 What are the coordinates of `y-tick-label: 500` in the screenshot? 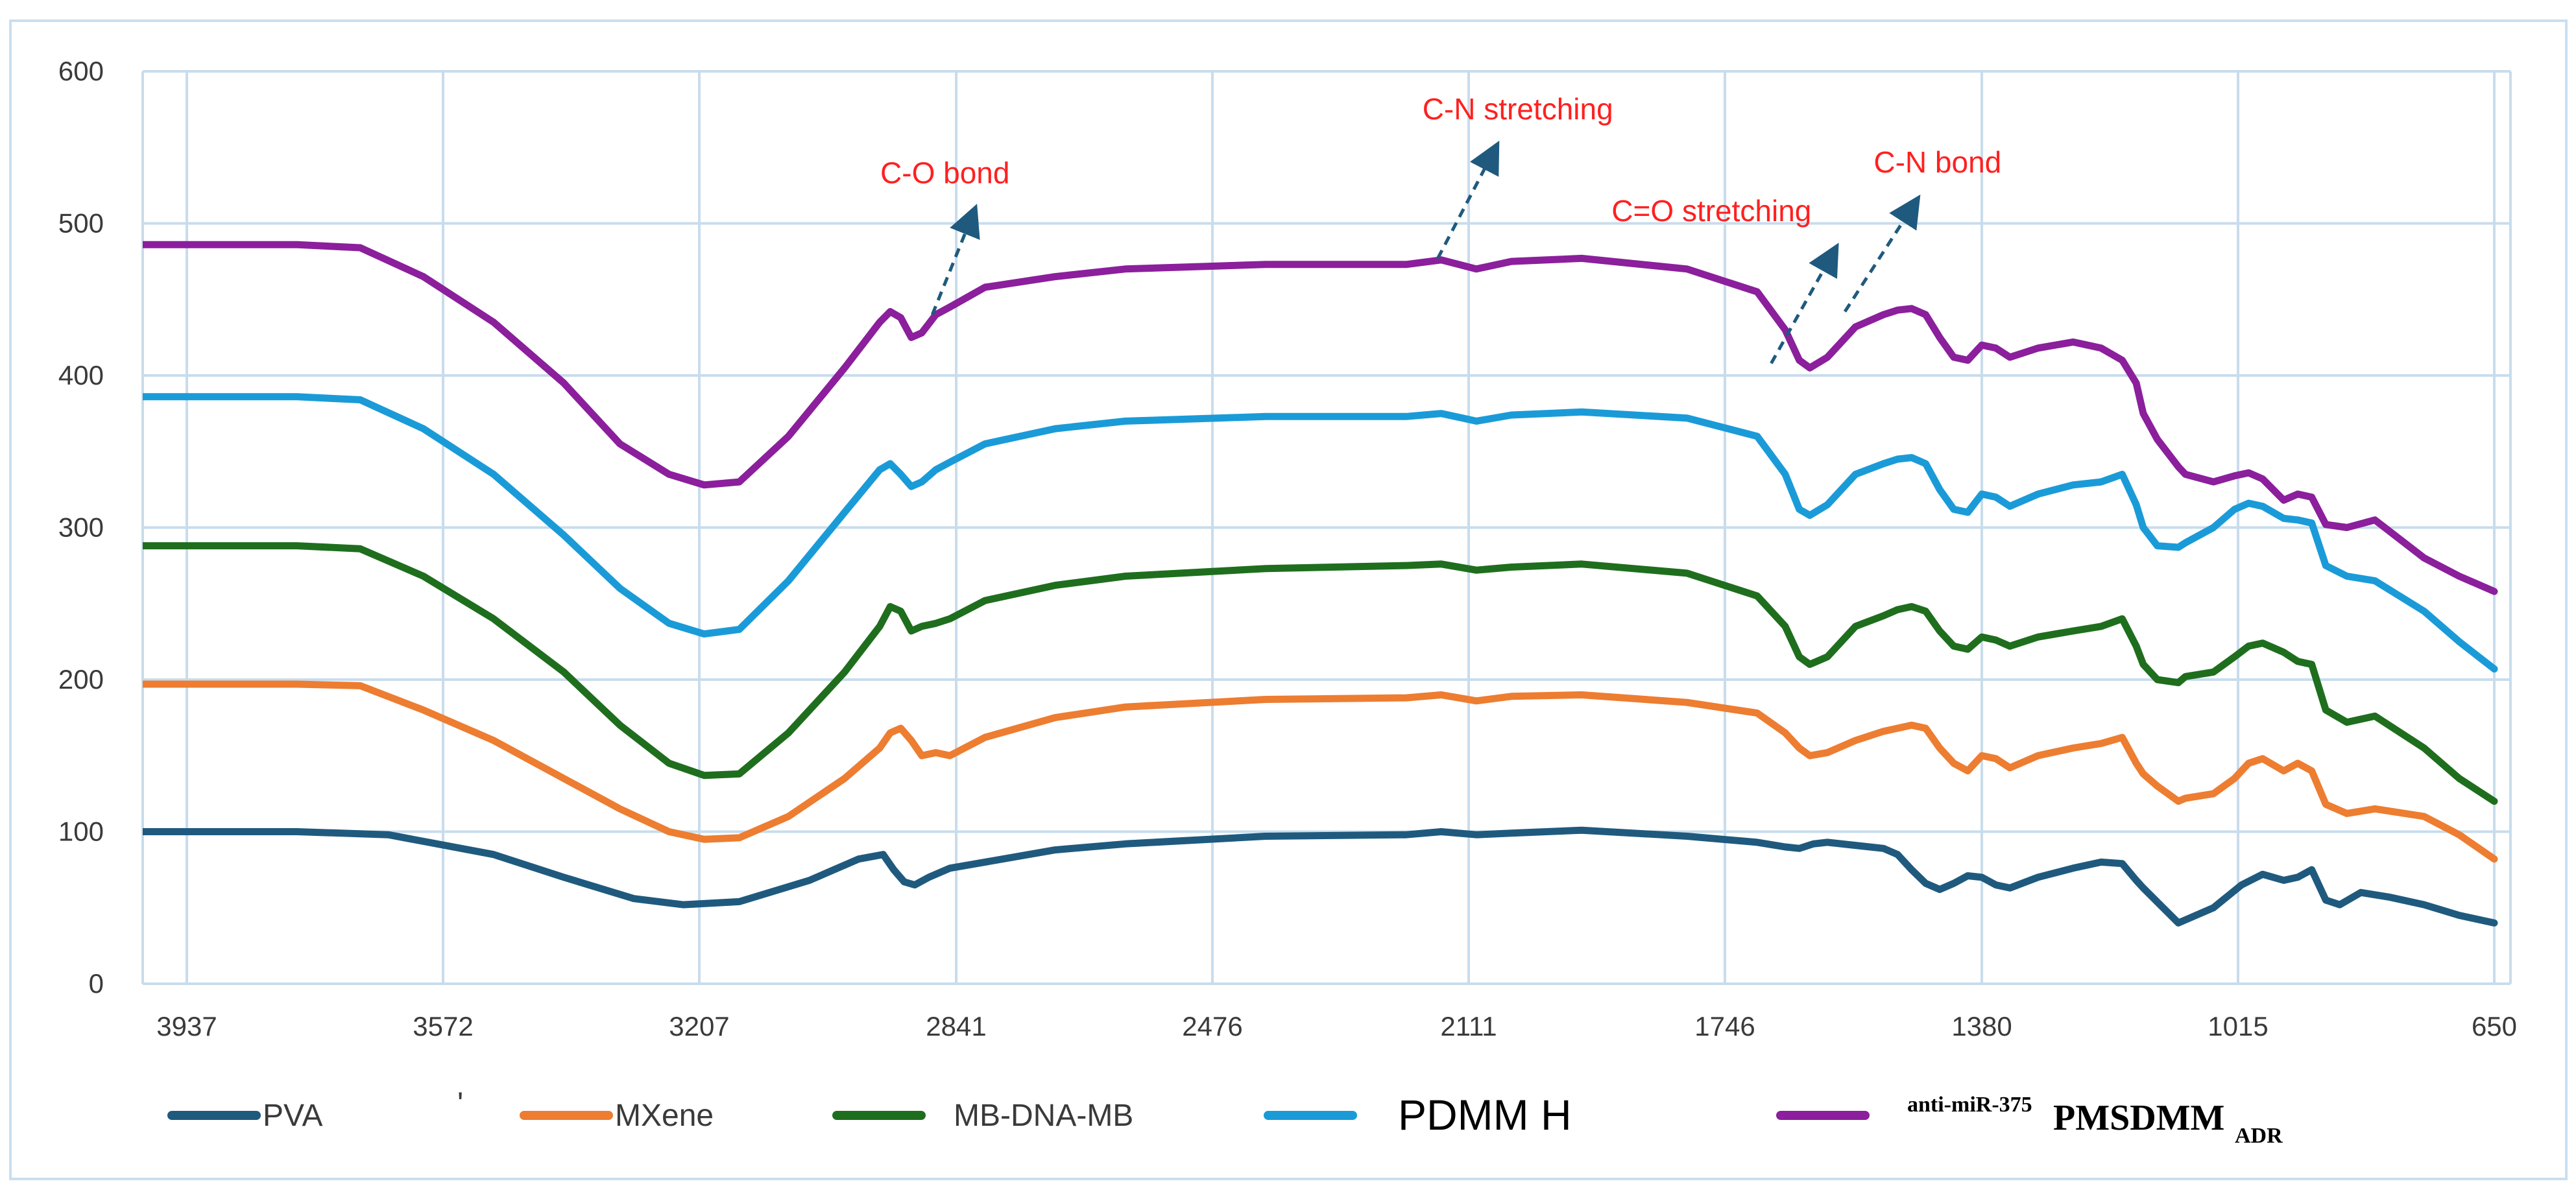 It's located at (81, 223).